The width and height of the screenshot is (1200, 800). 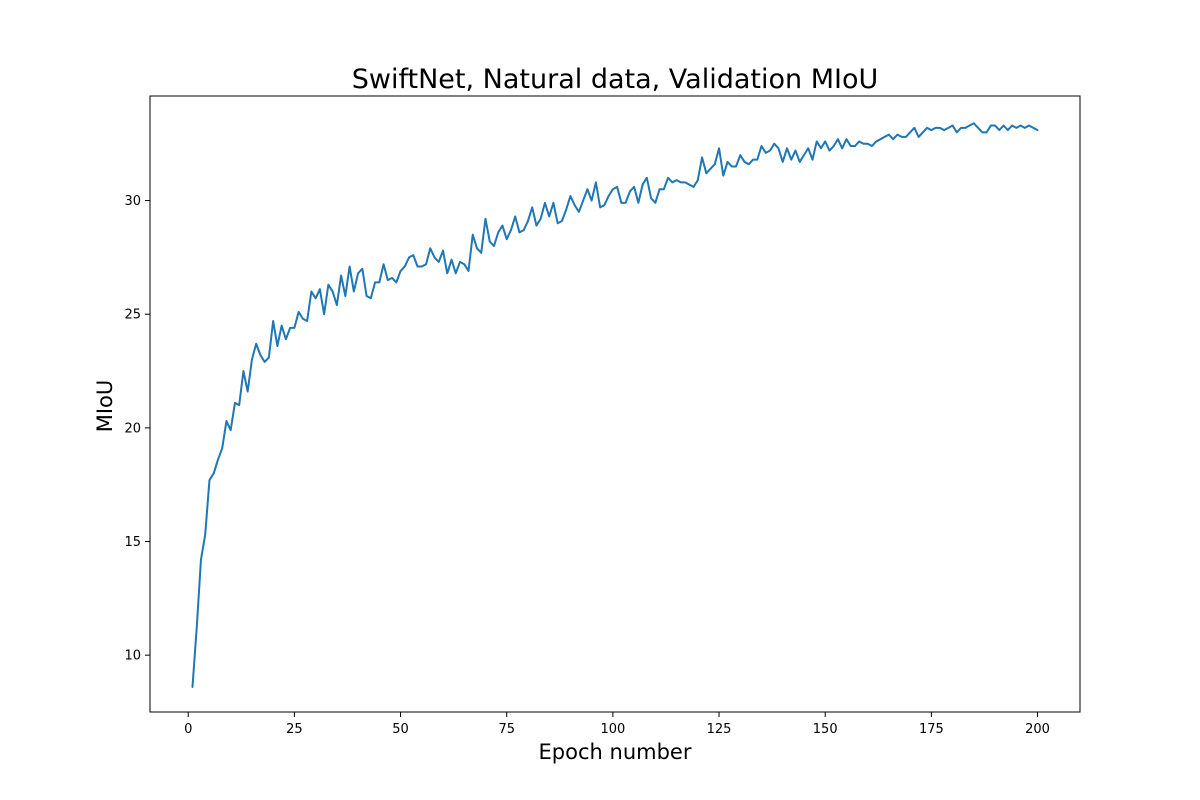 What do you see at coordinates (615, 79) in the screenshot?
I see `chart-title: SwiftNet, Natural data, Validation MIoU` at bounding box center [615, 79].